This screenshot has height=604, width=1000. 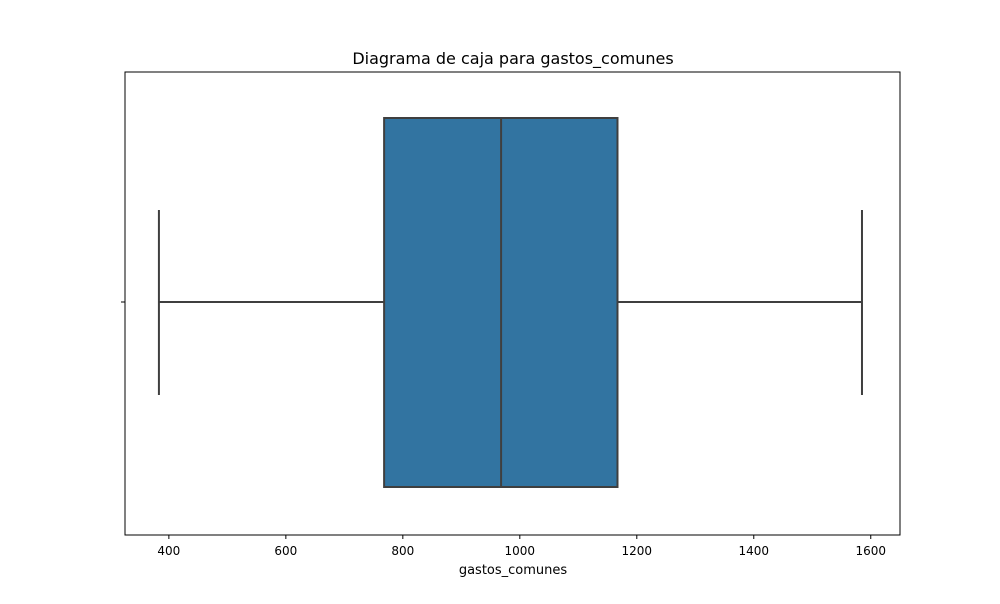 What do you see at coordinates (513, 570) in the screenshot?
I see `x-axis-label: gastos_comunes` at bounding box center [513, 570].